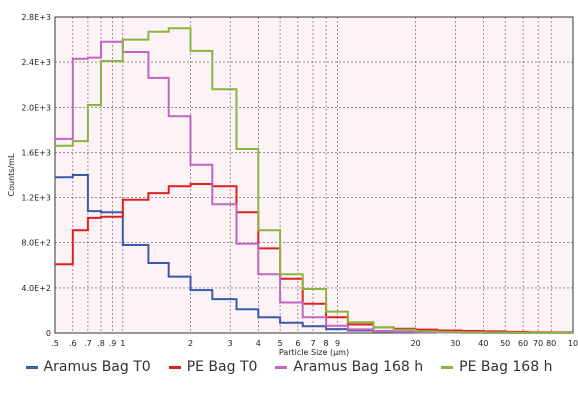  What do you see at coordinates (506, 367) in the screenshot?
I see `legend-label: PE Bag 168 h` at bounding box center [506, 367].